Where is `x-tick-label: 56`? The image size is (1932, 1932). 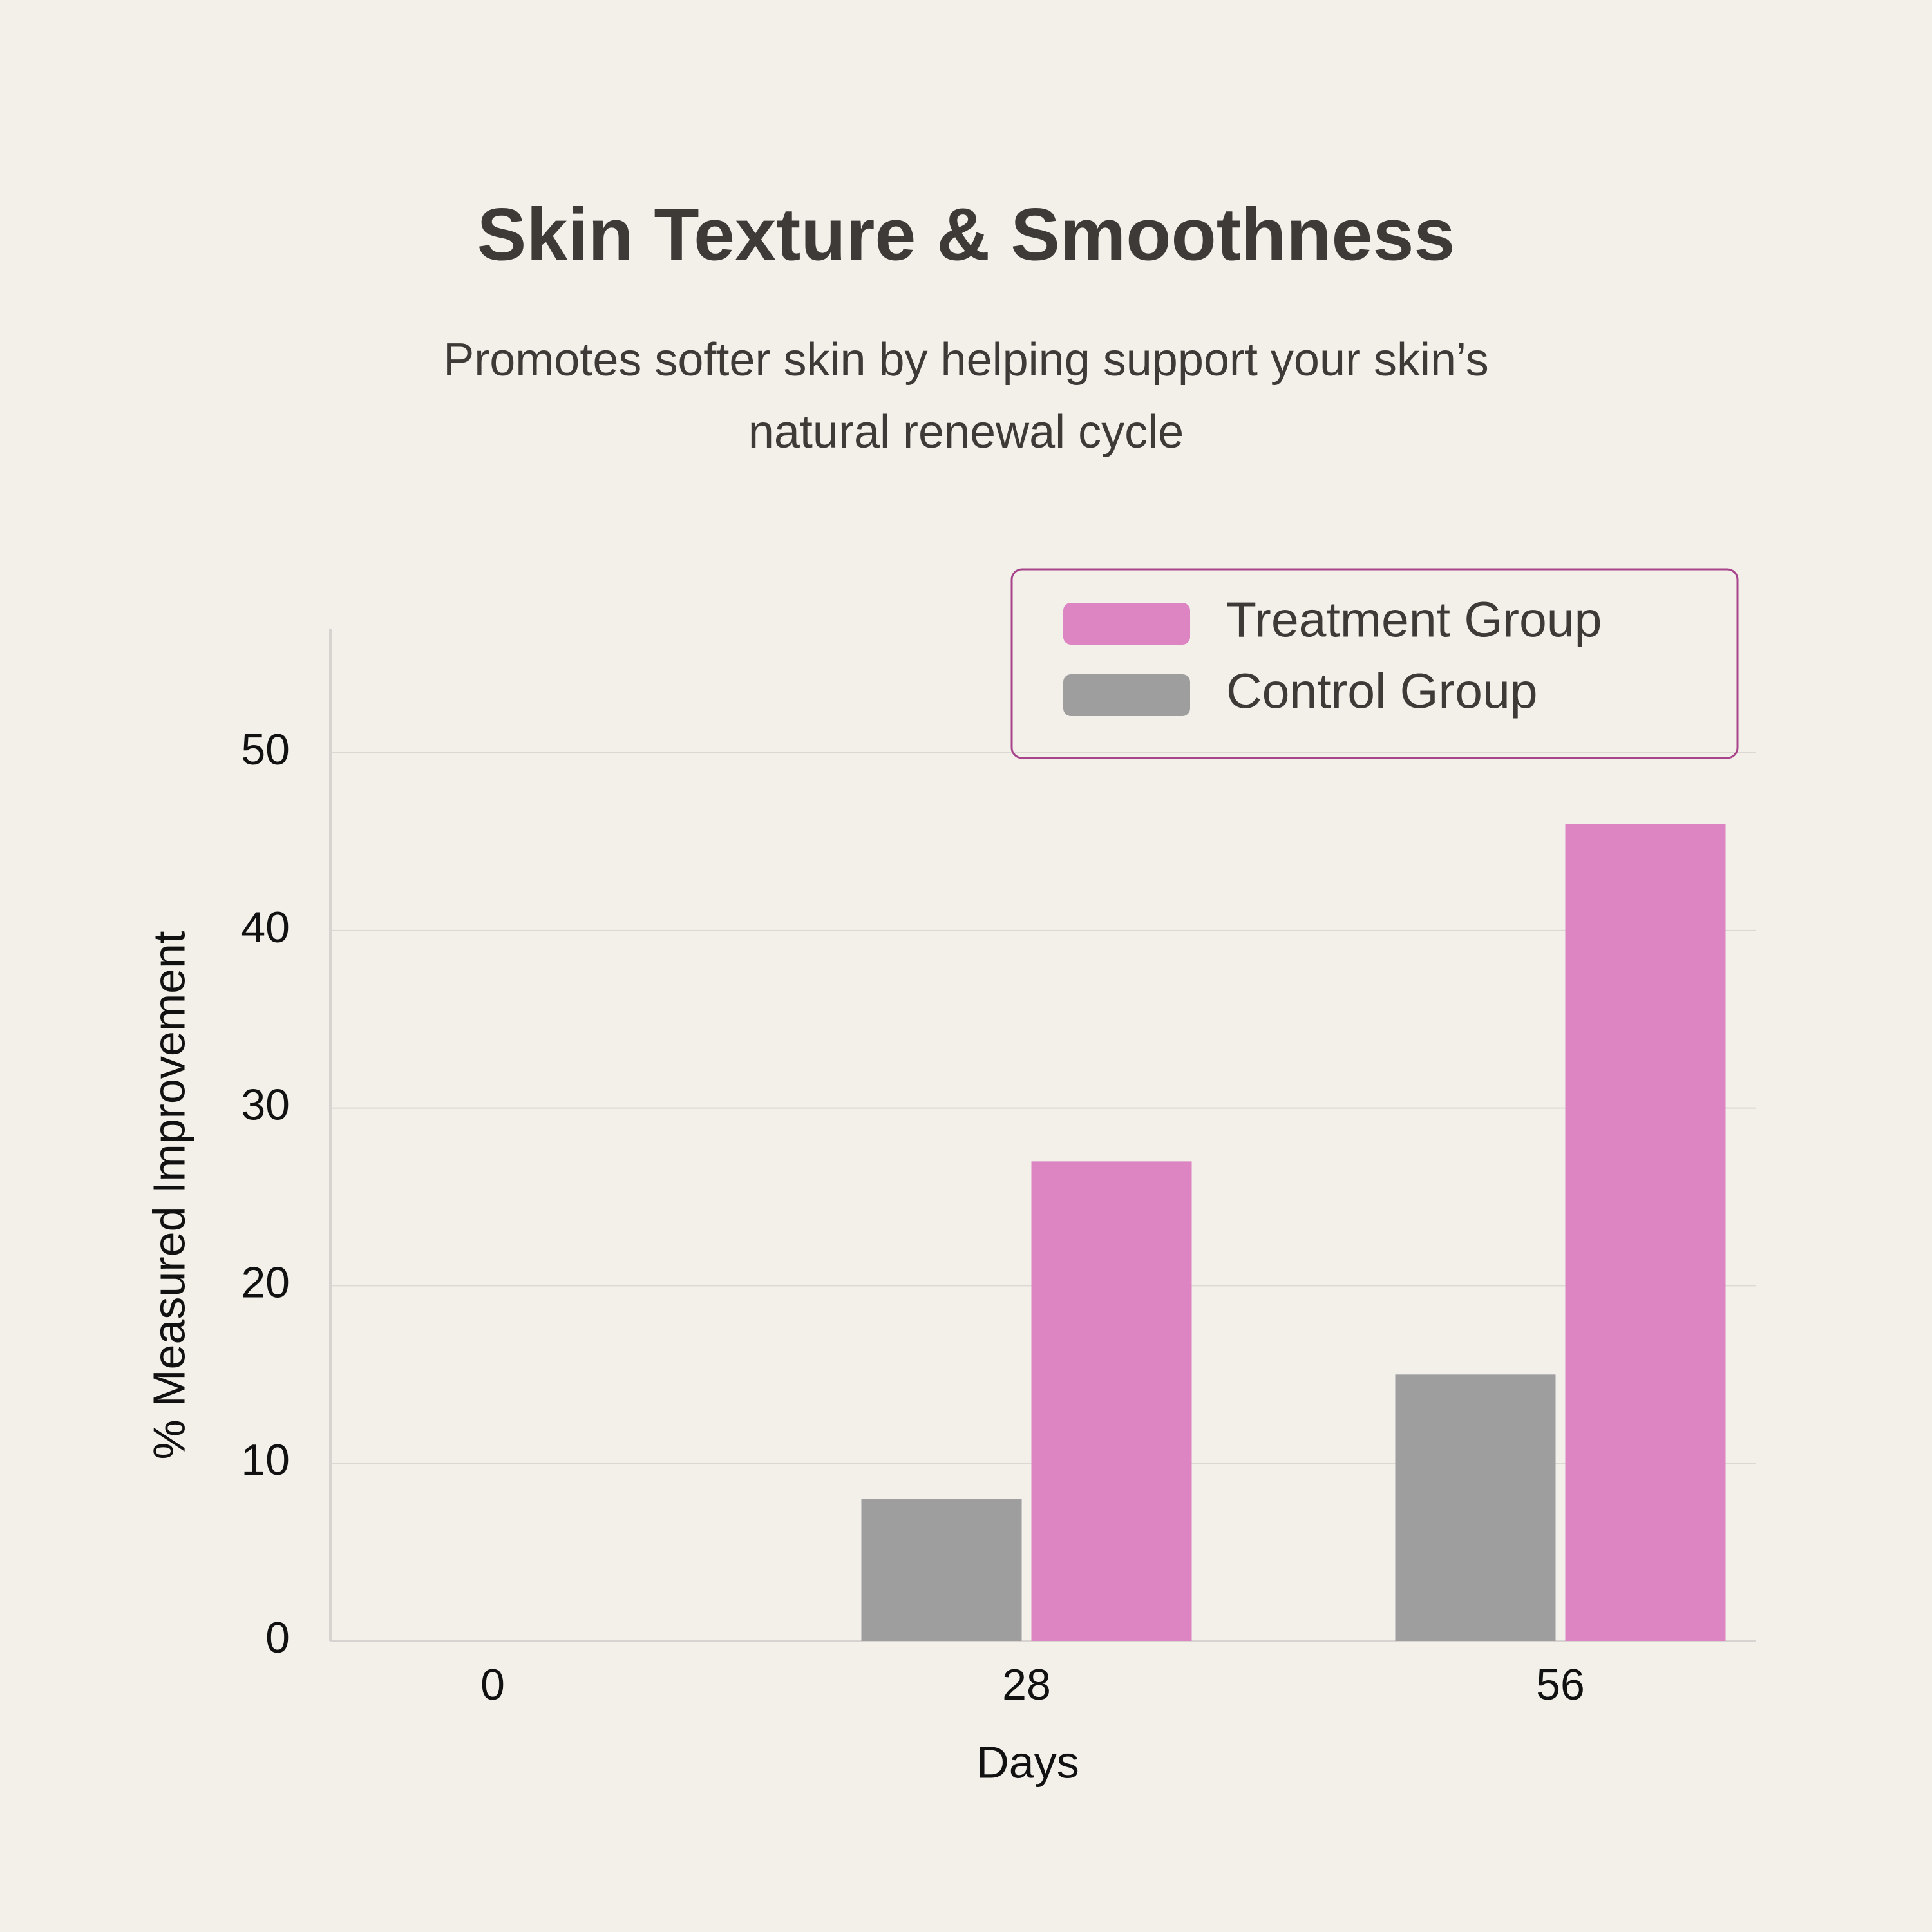
x-tick-label: 56 is located at coordinates (1560, 1684).